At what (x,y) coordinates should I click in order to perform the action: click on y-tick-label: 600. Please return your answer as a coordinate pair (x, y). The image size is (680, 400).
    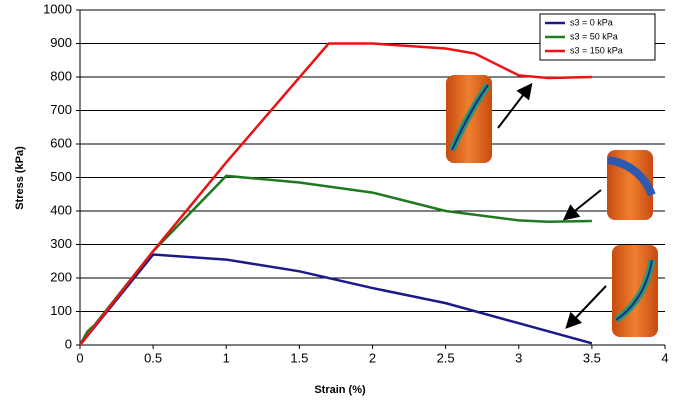
    Looking at the image, I should click on (61, 142).